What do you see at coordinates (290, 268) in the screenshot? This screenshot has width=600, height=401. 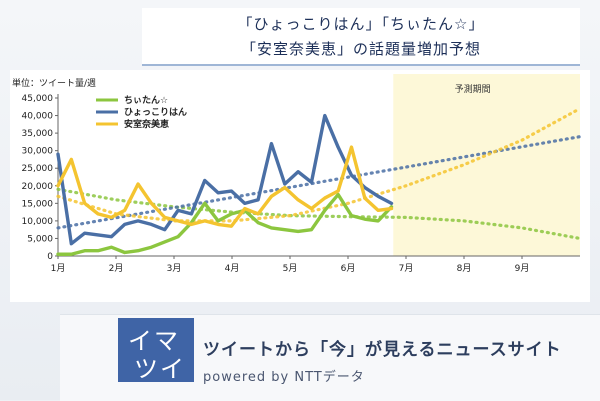 I see `x-tick-label: 5月` at bounding box center [290, 268].